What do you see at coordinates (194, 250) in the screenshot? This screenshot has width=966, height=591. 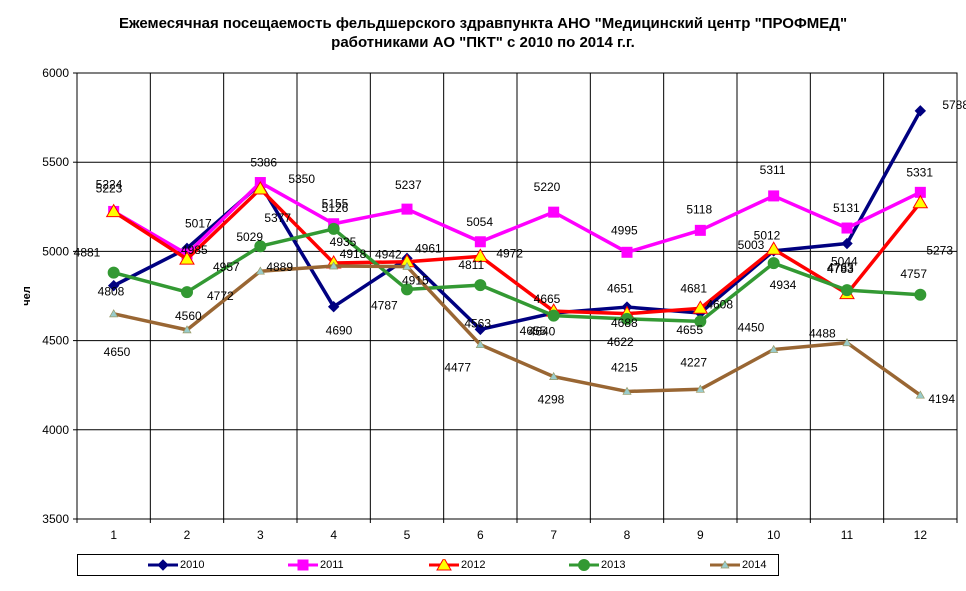 I see `data-label-2011-2: 4985` at bounding box center [194, 250].